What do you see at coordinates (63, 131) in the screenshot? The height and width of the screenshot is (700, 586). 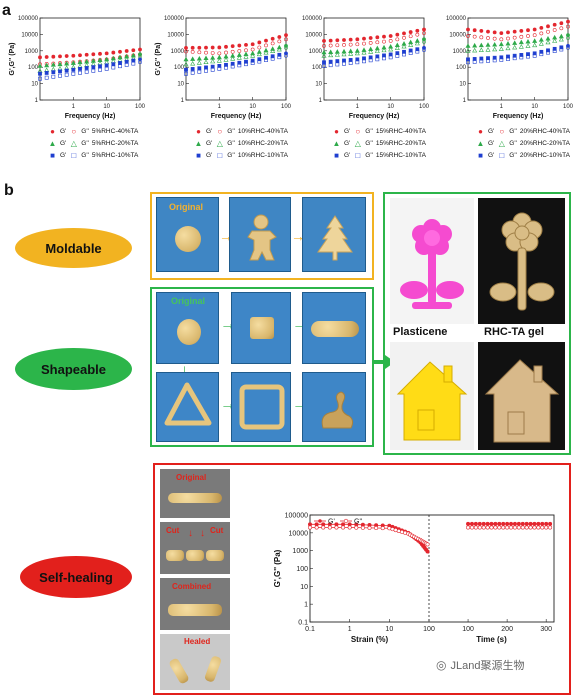 I see `legend-gprime: G'` at bounding box center [63, 131].